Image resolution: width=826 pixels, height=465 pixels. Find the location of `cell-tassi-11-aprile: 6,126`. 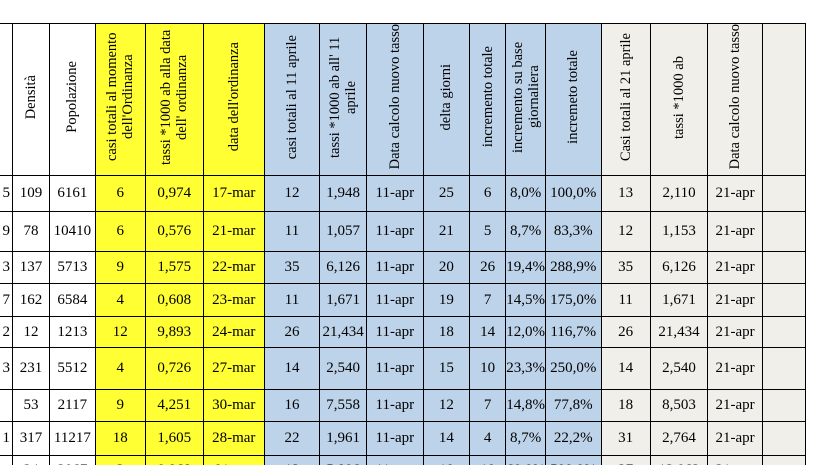

cell-tassi-11-aprile: 6,126 is located at coordinates (343, 267).